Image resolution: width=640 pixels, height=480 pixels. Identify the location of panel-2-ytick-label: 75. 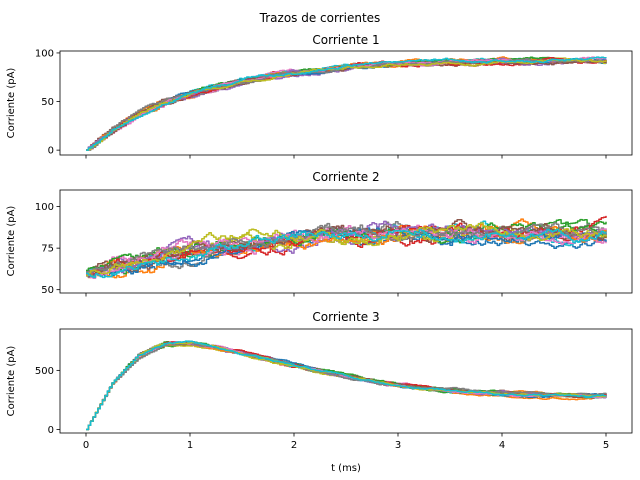
(47, 249).